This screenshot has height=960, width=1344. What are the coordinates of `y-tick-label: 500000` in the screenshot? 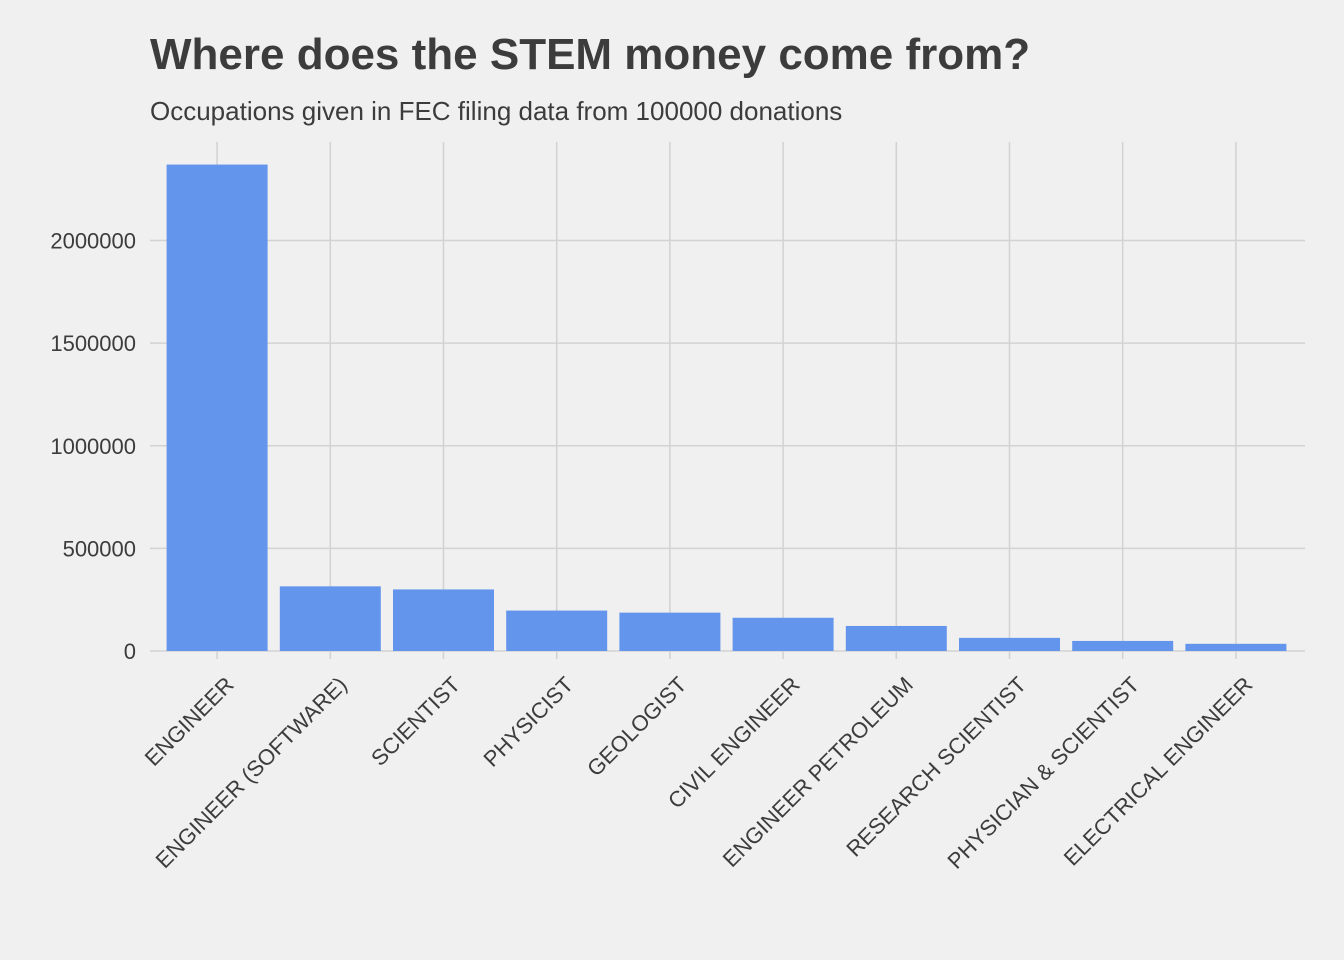 It's located at (99, 548).